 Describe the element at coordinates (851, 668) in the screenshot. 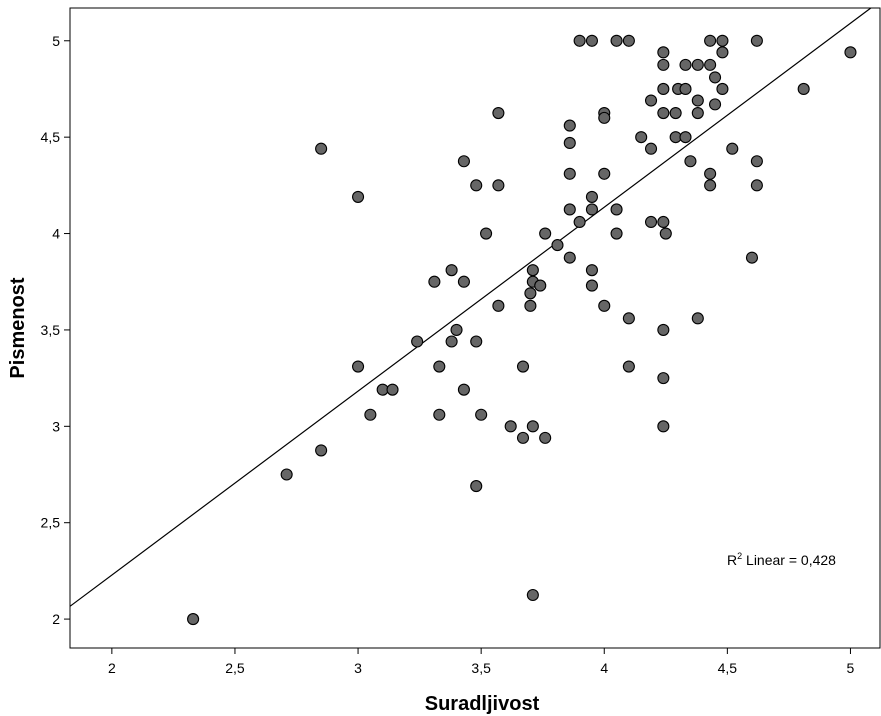

I see `x-tick-label: 5` at that location.